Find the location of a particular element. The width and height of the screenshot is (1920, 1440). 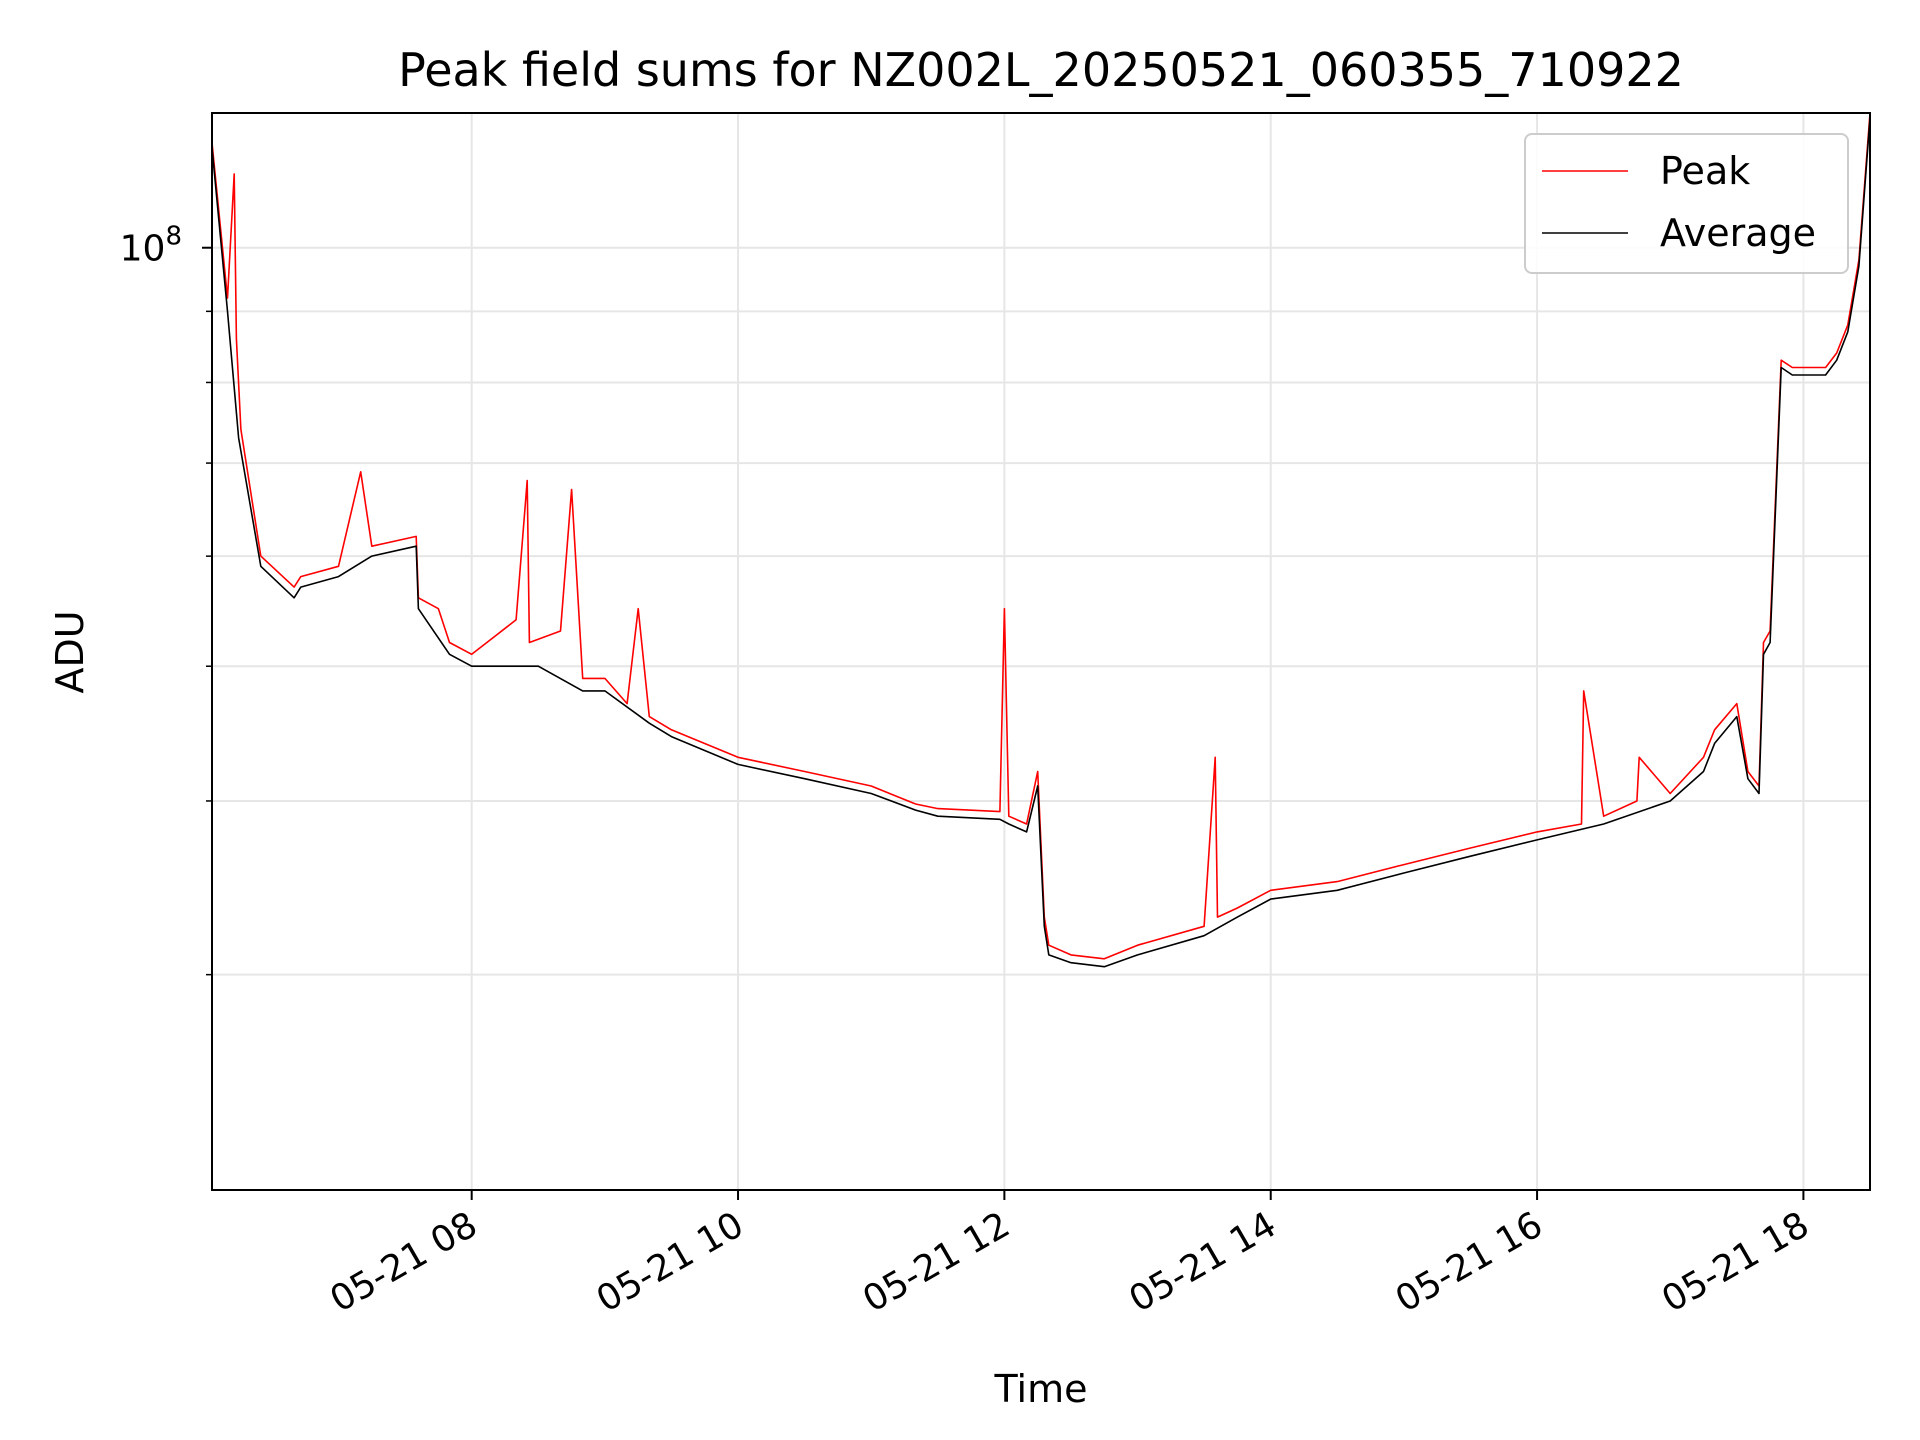

x-axis-label: Time is located at coordinates (1041, 1389).